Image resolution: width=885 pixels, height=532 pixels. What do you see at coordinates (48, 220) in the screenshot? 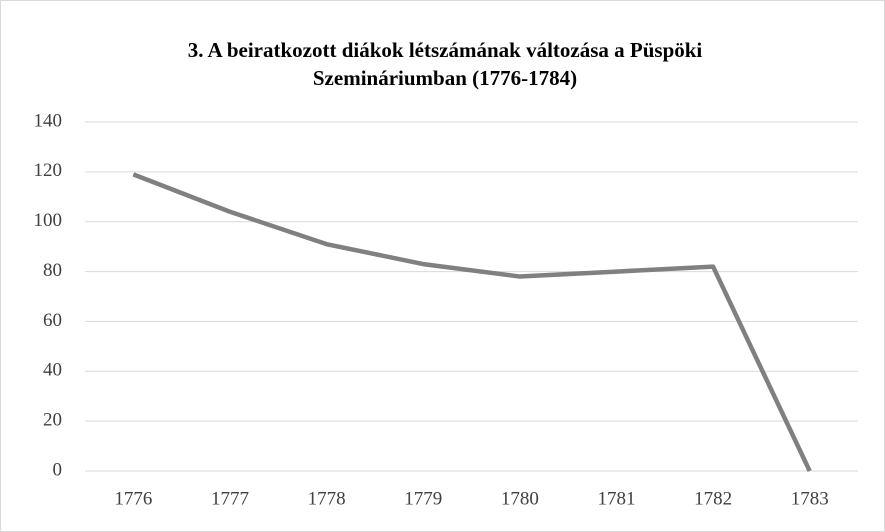
I see `y-tick-label: 100` at bounding box center [48, 220].